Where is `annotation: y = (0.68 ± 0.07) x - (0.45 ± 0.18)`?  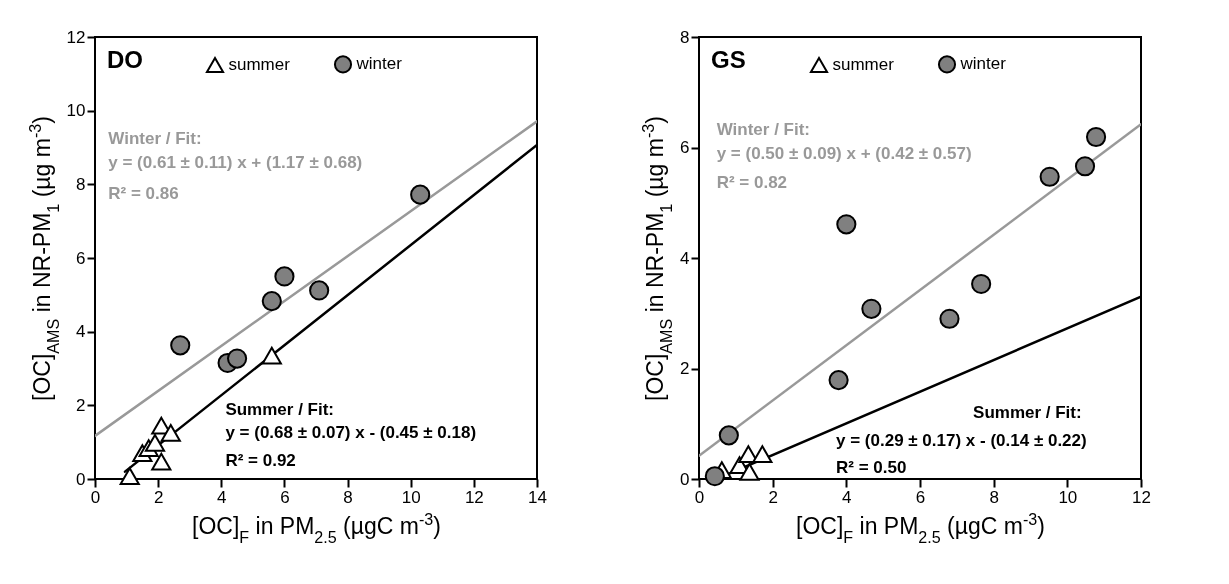 annotation: y = (0.68 ± 0.07) x - (0.45 ± 0.18) is located at coordinates (351, 432).